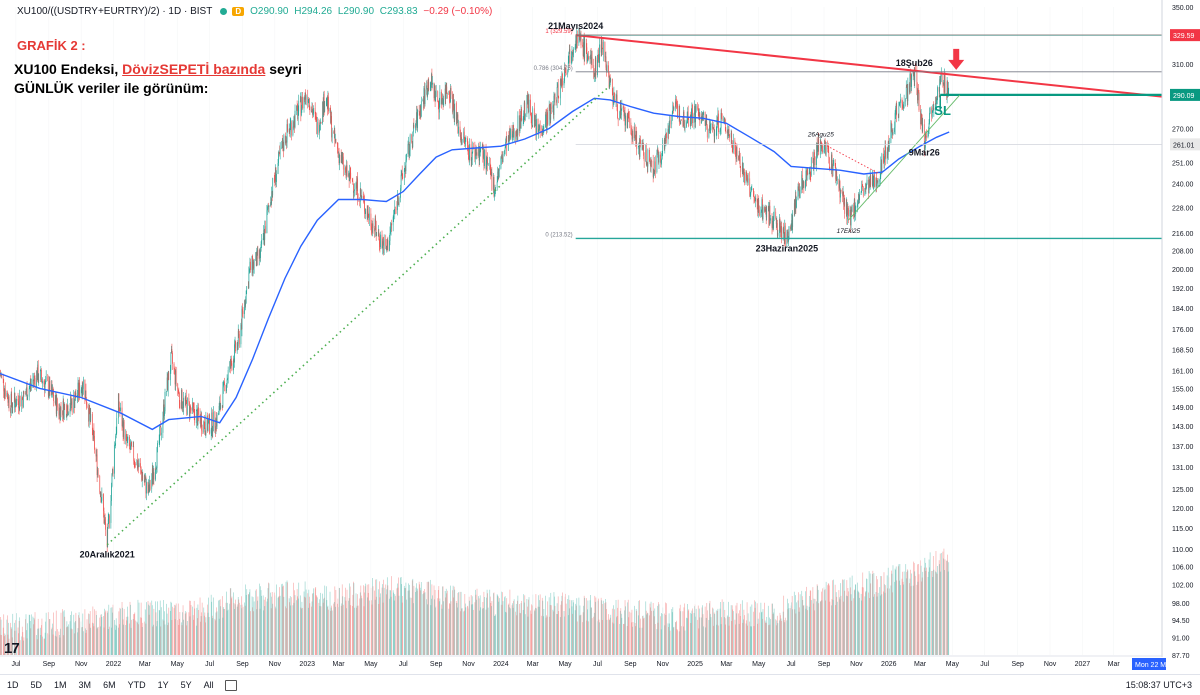 This screenshot has width=1200, height=695. Describe the element at coordinates (787, 248) in the screenshot. I see `point-label: 23Haziran2025` at that location.